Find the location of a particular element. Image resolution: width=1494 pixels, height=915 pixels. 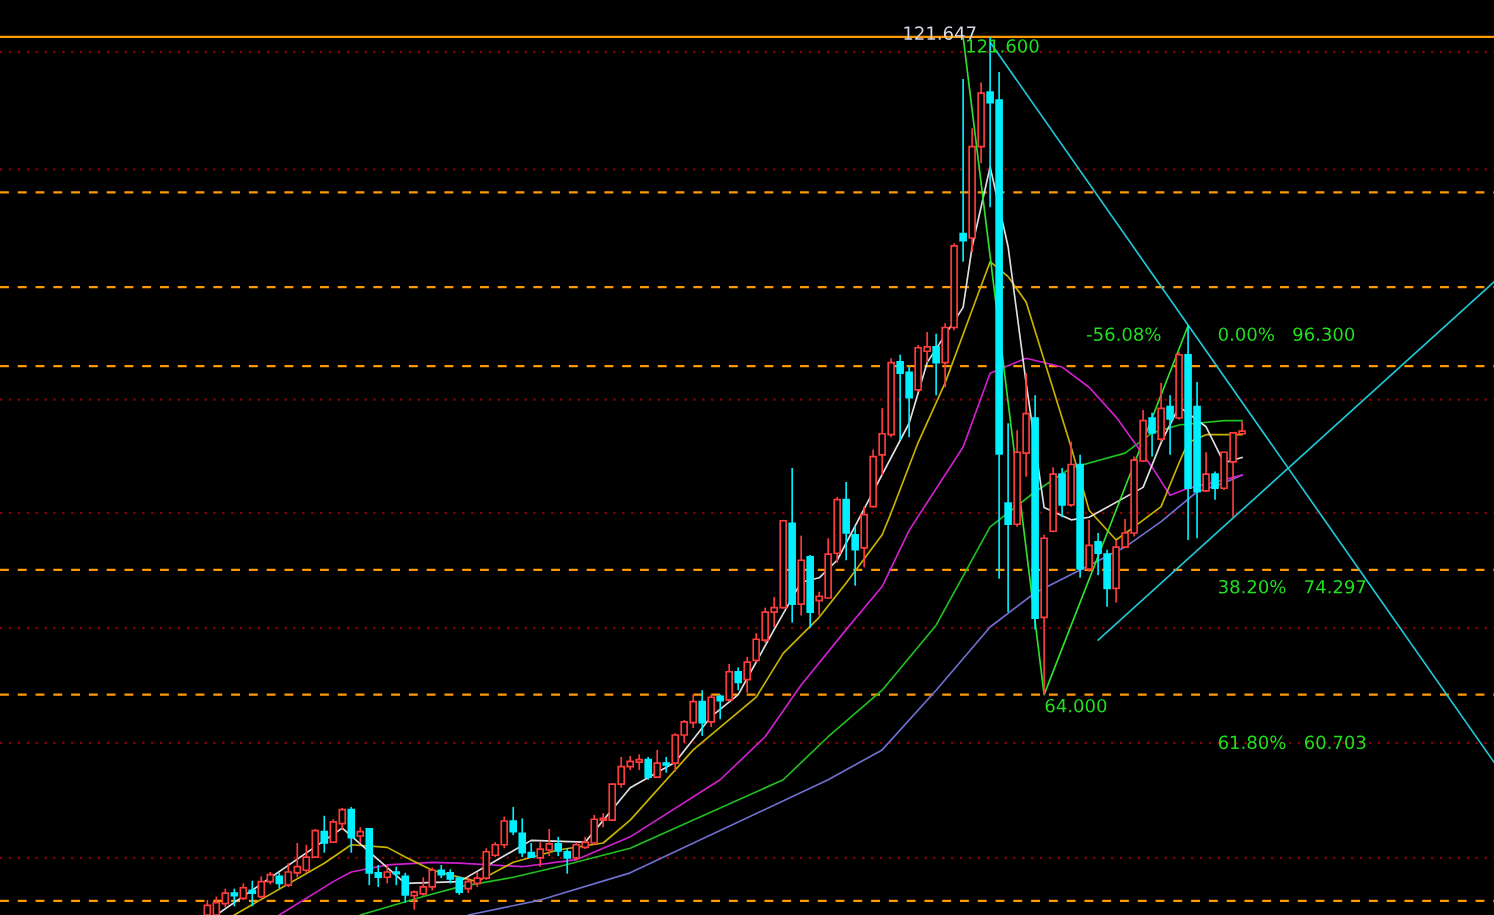

annotation: -56.08% is located at coordinates (1124, 334).